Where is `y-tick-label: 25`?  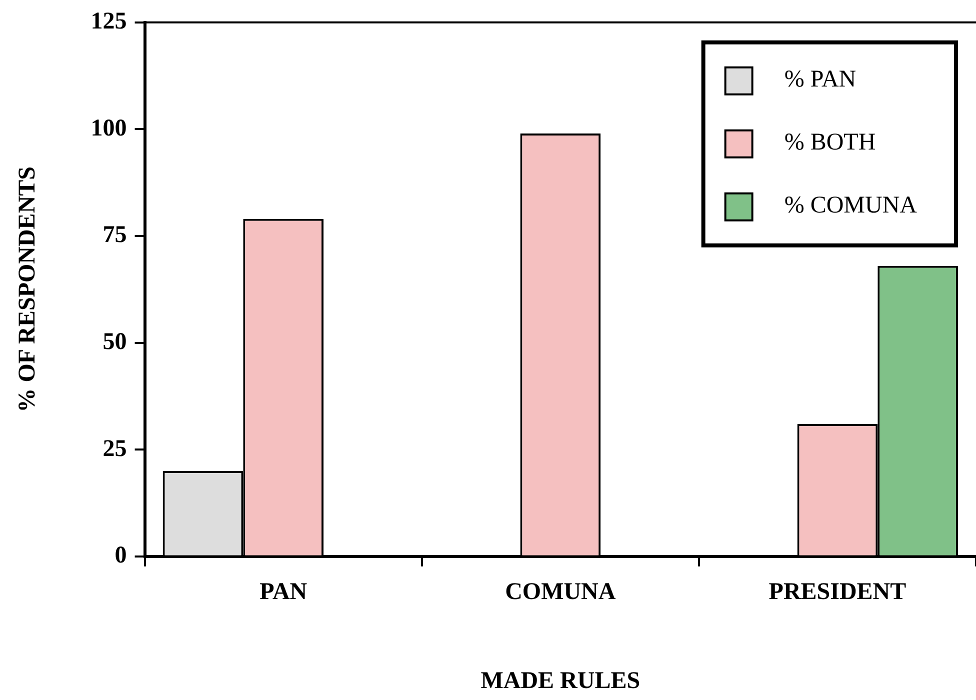
y-tick-label: 25 is located at coordinates (114, 449).